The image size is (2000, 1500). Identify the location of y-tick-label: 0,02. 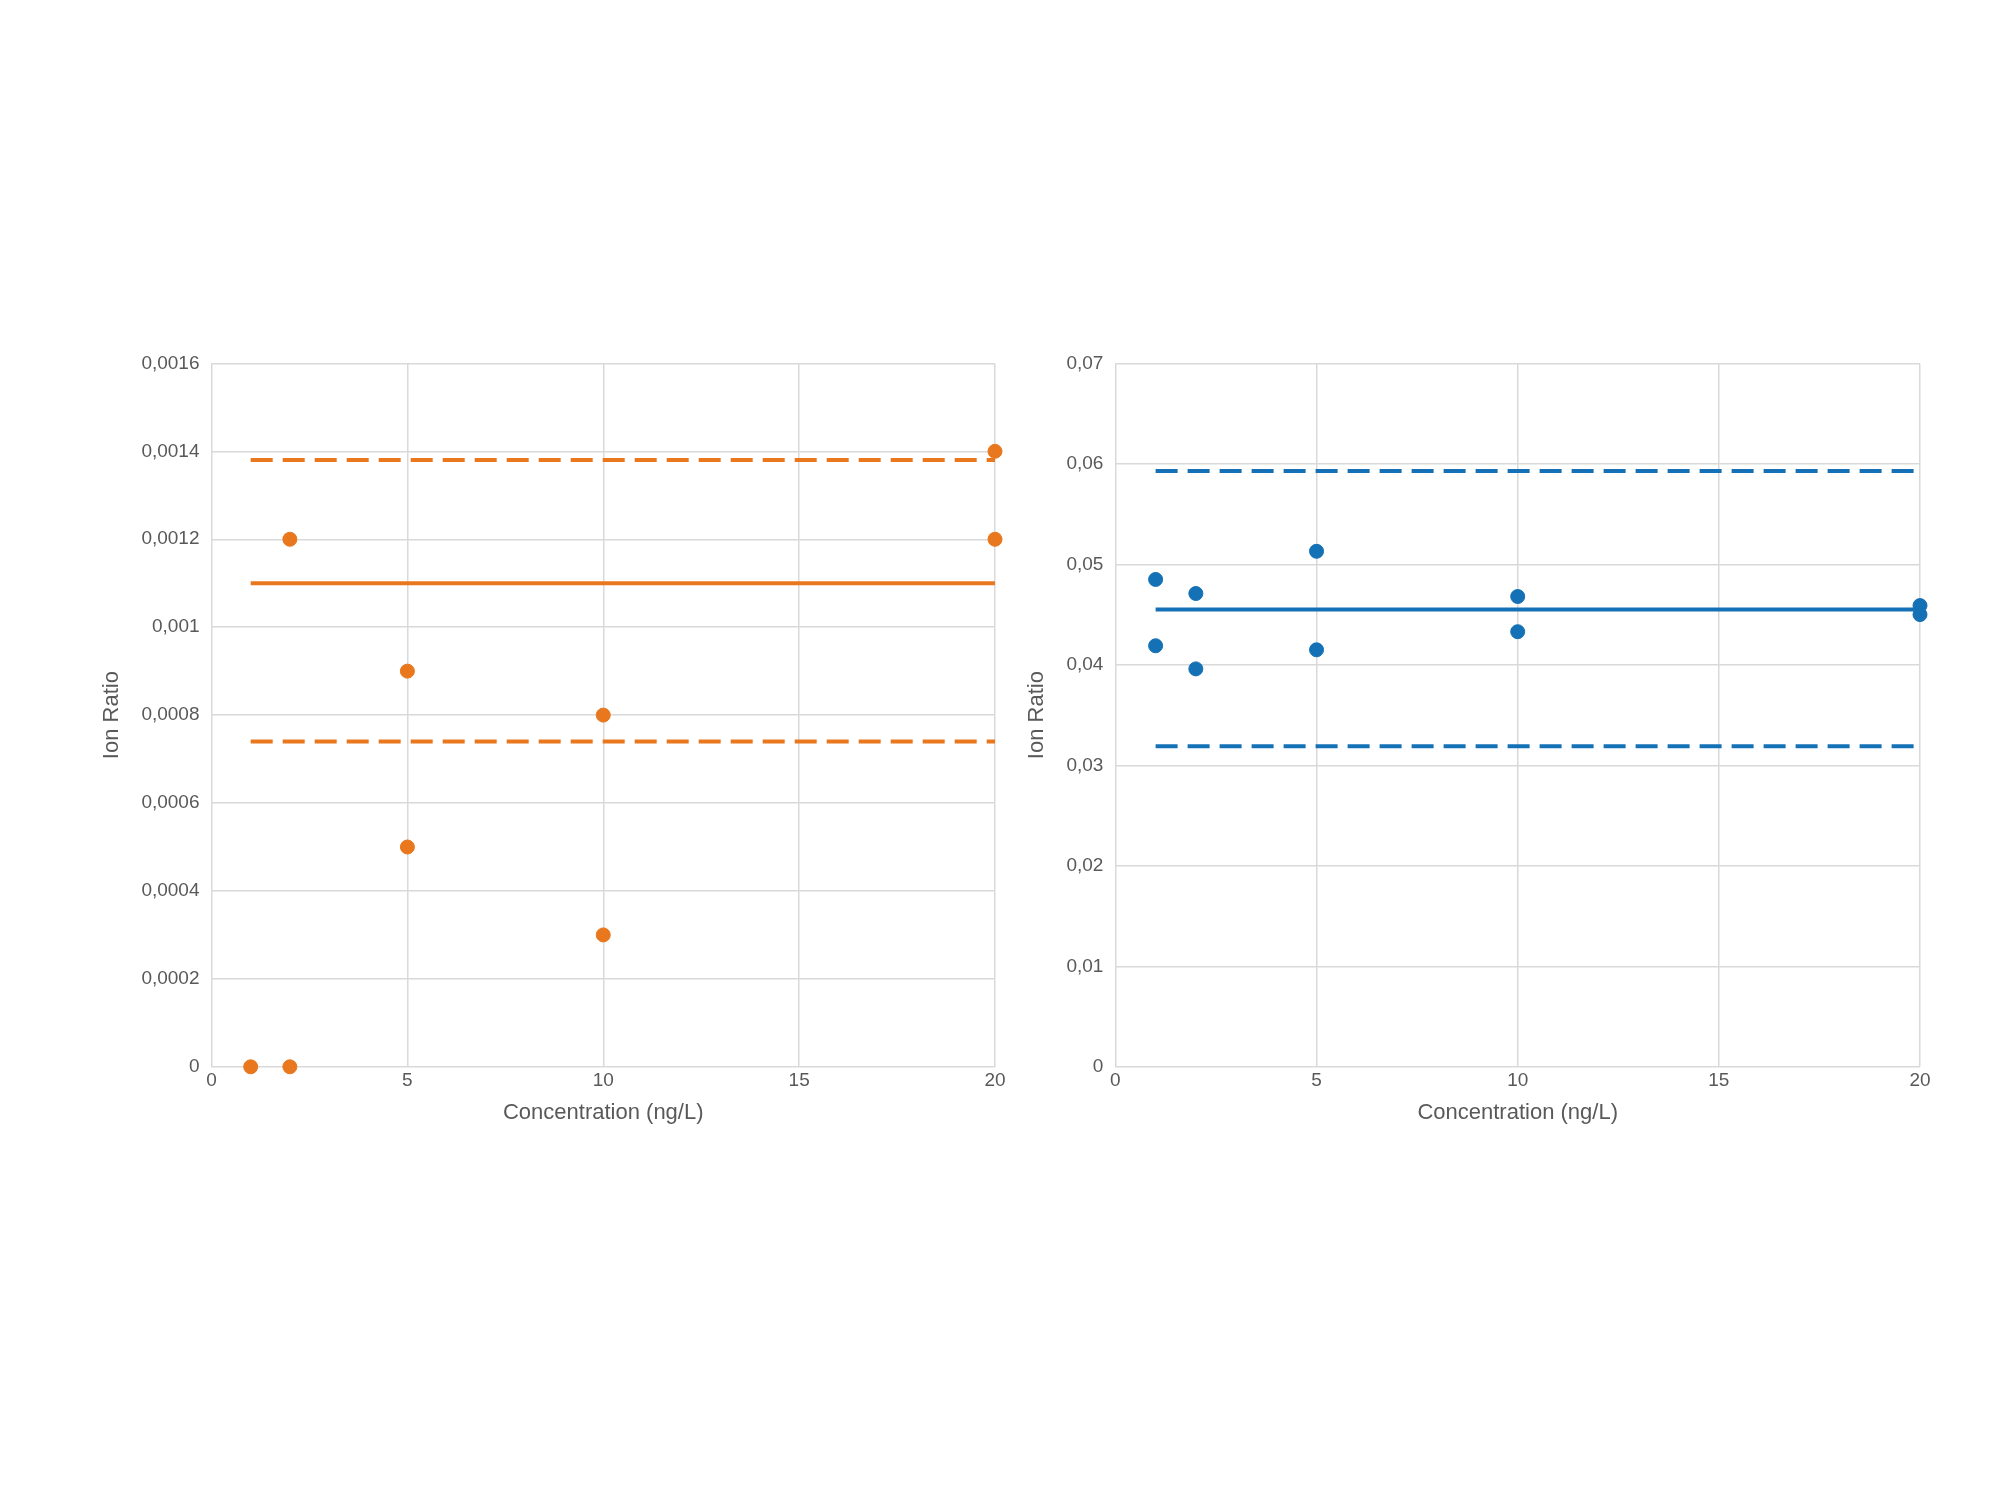
(1085, 865).